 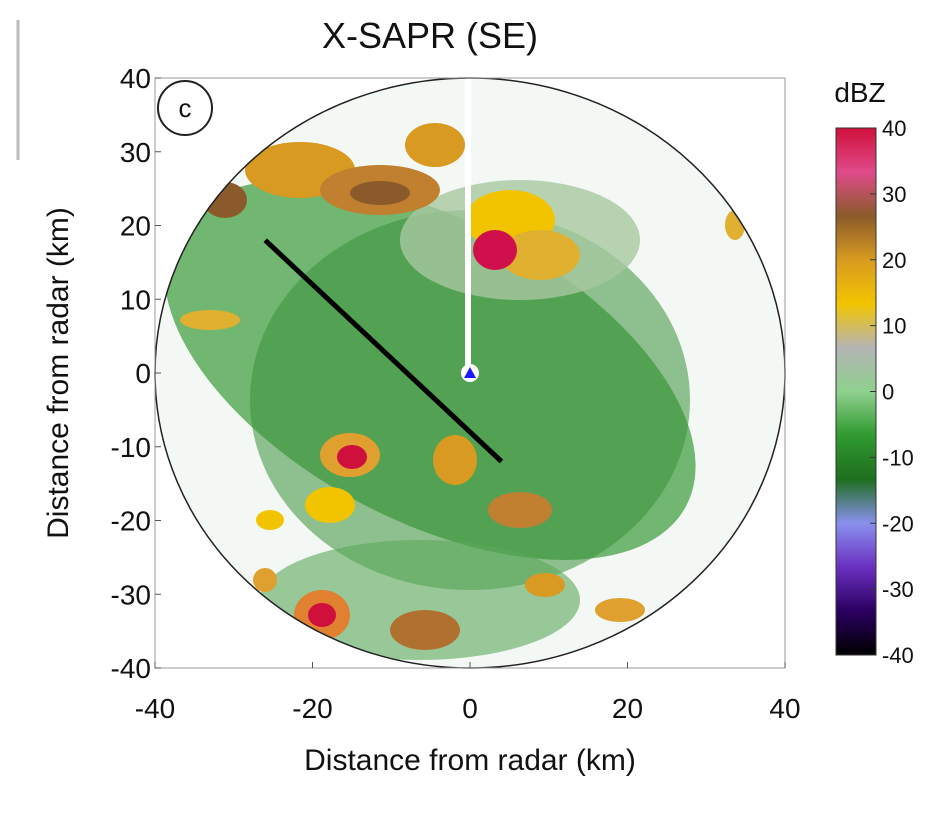 What do you see at coordinates (383, 351) in the screenshot?
I see `transect-line` at bounding box center [383, 351].